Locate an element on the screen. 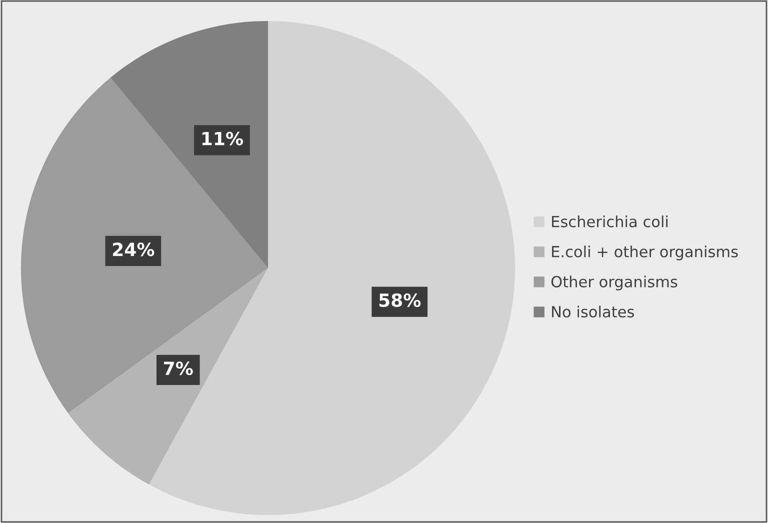 The image size is (768, 523). legend-label: No isolates is located at coordinates (593, 312).